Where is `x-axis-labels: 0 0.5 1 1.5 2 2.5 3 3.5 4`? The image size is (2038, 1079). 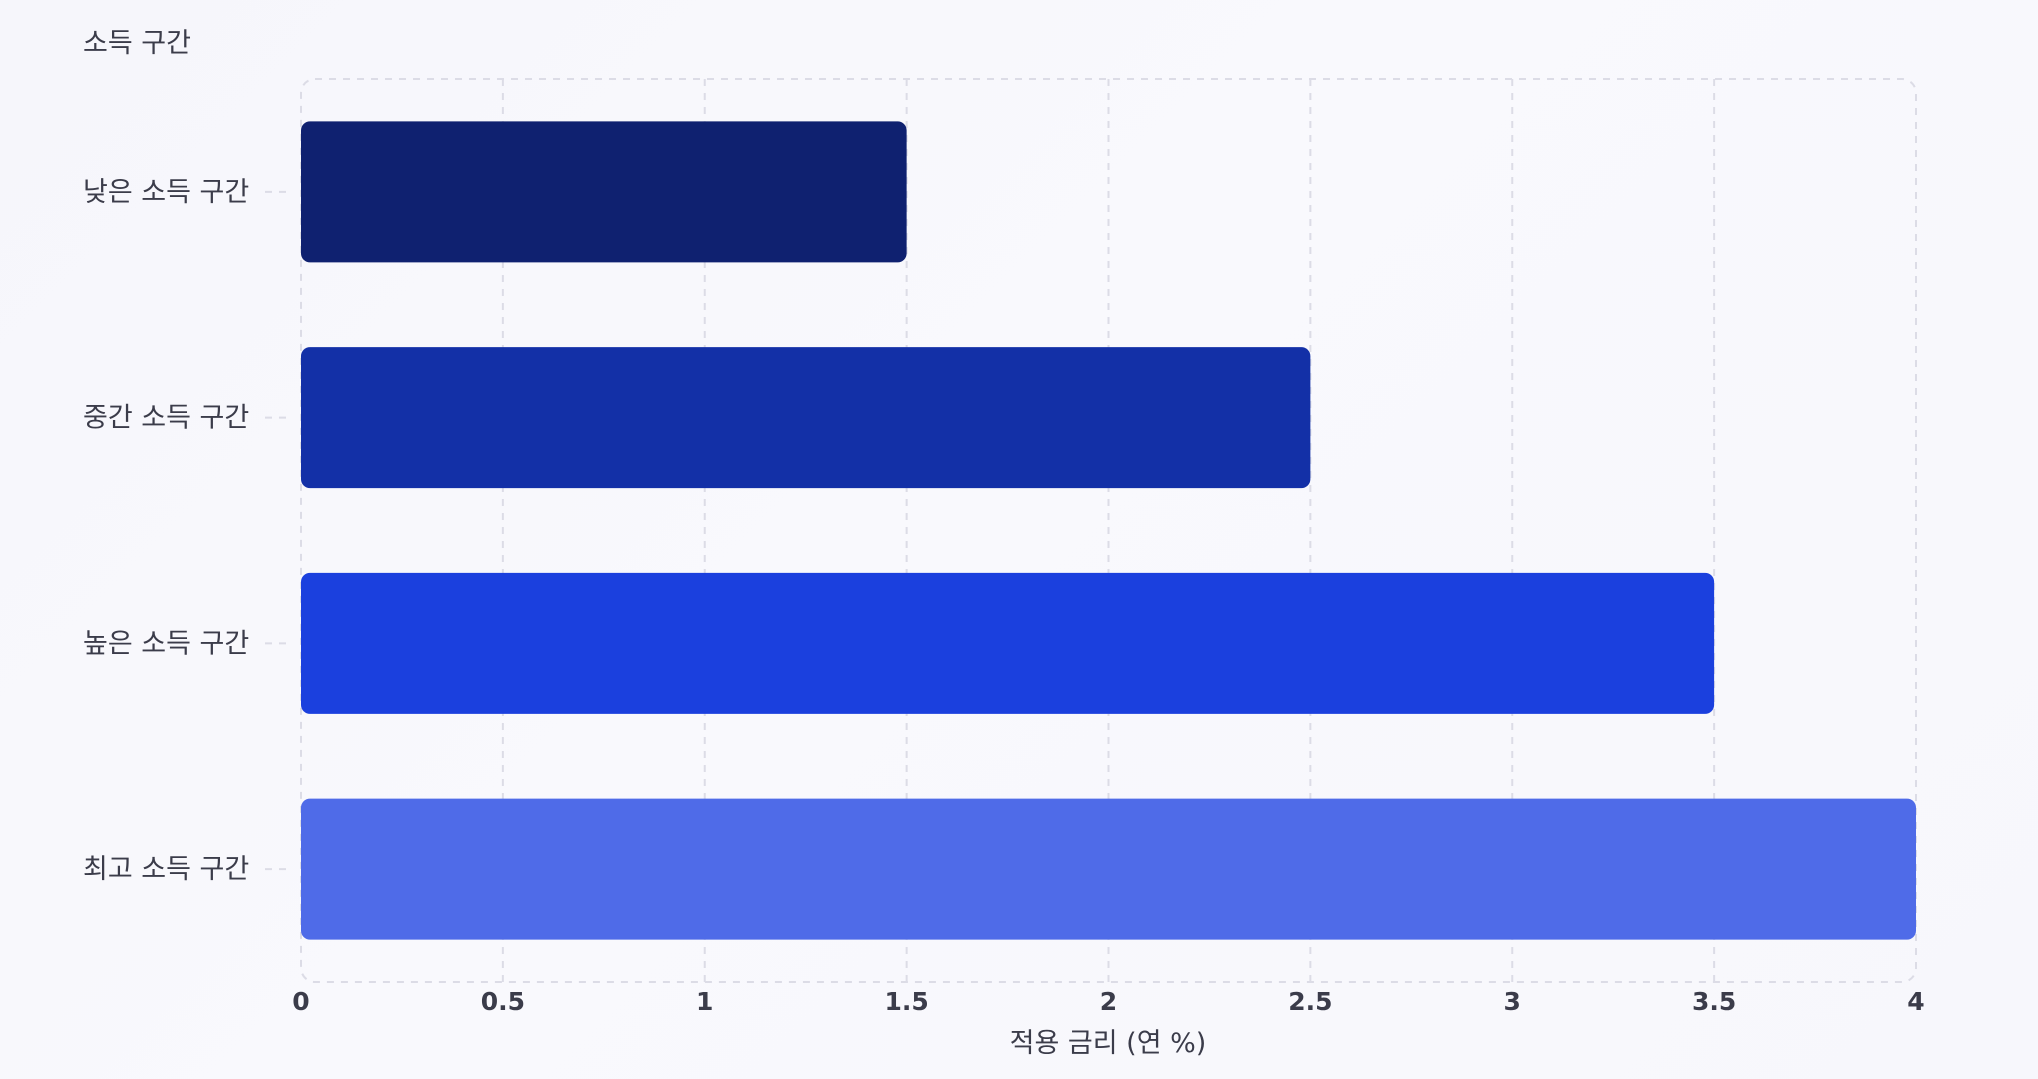
x-axis-labels: 0 0.5 1 1.5 2 2.5 3 3.5 4 is located at coordinates (1108, 1001).